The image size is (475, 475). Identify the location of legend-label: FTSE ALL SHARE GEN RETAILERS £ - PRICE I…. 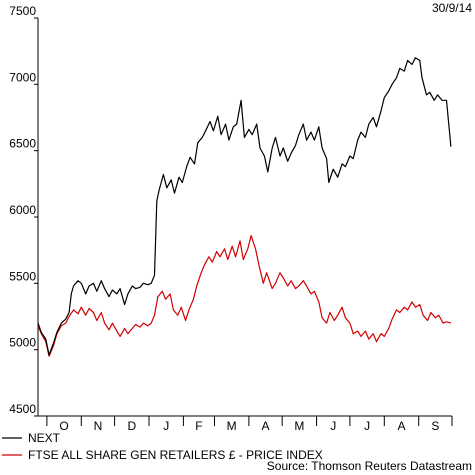
(175, 455).